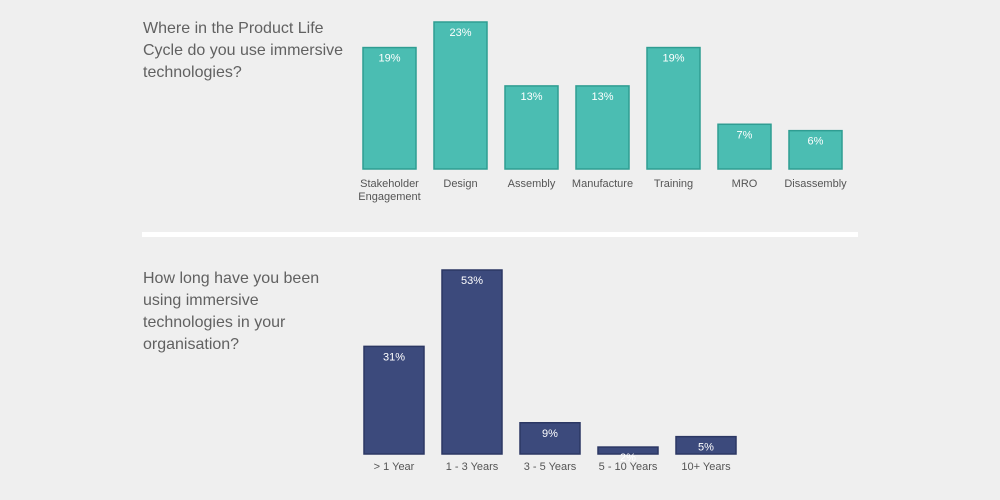 The image size is (1000, 500). What do you see at coordinates (745, 135) in the screenshot?
I see `value-label-life-cycle-5: 7%` at bounding box center [745, 135].